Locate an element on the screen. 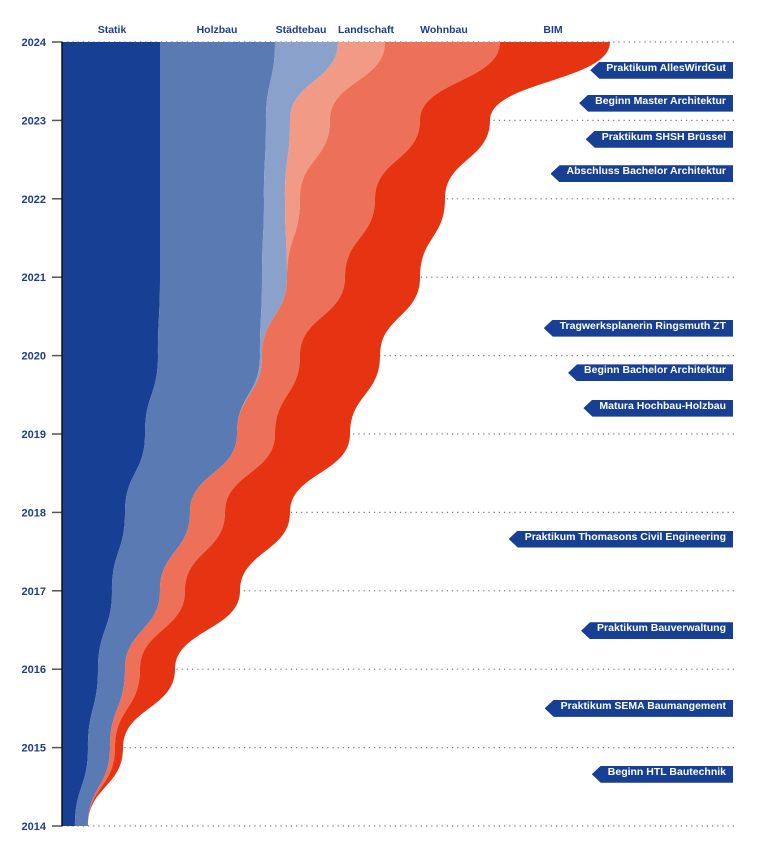  y-tick-label: 2017 is located at coordinates (34, 592).